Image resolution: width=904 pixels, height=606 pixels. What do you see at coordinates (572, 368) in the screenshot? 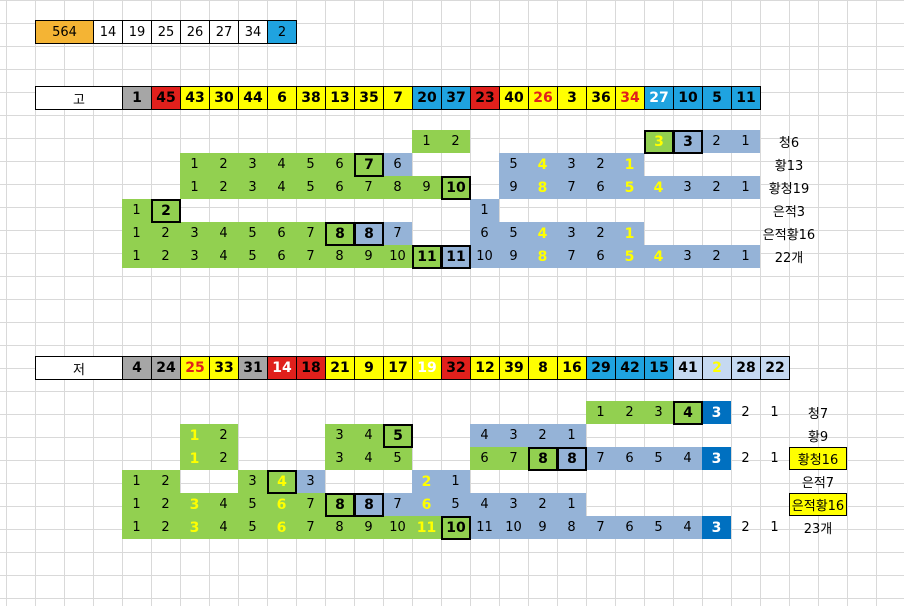
I see `header-number: 16` at bounding box center [572, 368].